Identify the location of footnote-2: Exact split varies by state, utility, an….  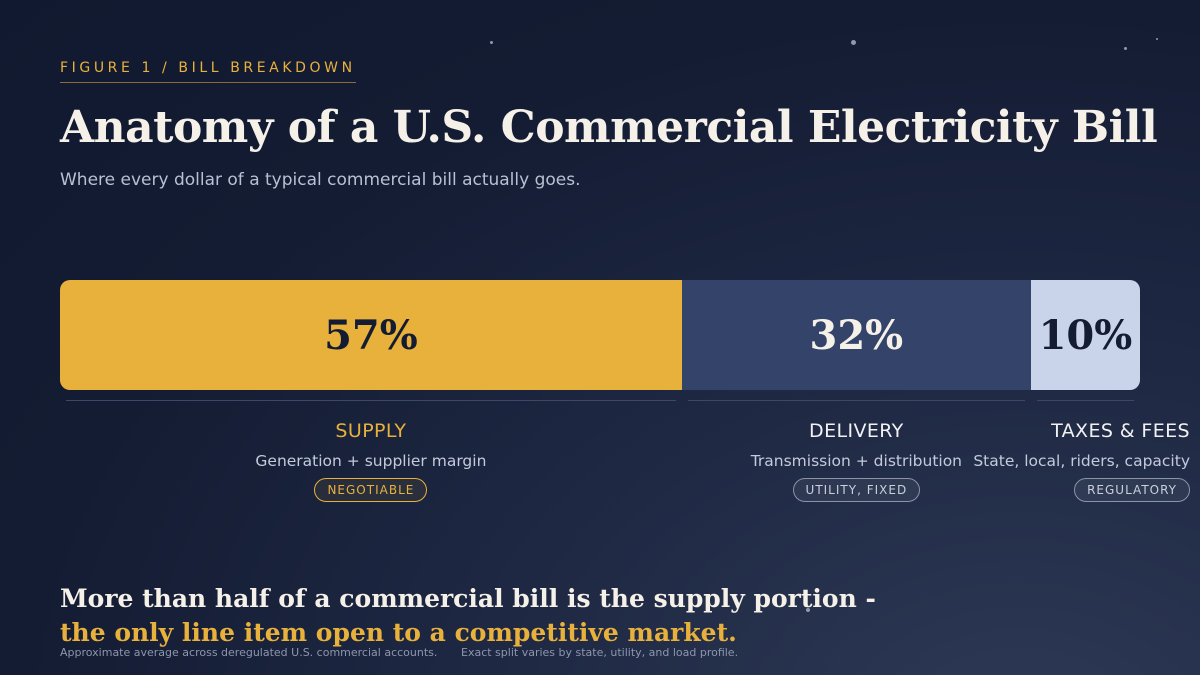
(600, 652).